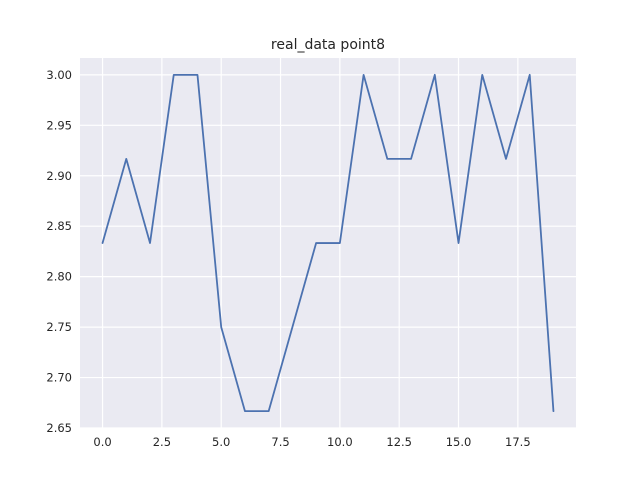 Image resolution: width=640 pixels, height=480 pixels. Describe the element at coordinates (221, 442) in the screenshot. I see `x-tick-label: 5.0` at that location.